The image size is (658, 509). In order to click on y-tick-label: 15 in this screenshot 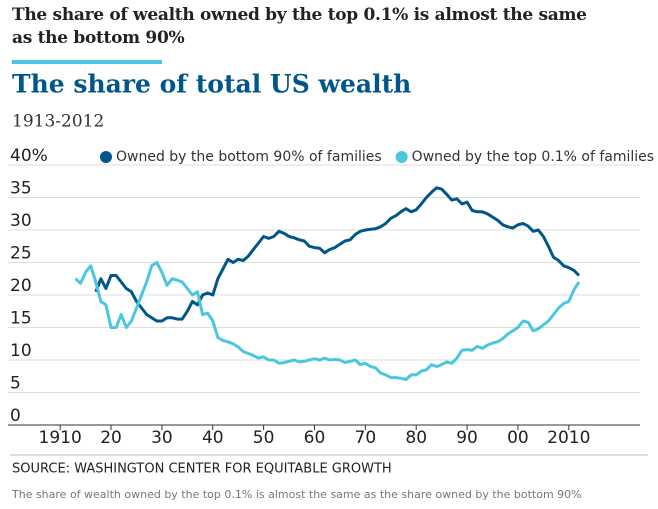, I will do `click(21, 319)`.